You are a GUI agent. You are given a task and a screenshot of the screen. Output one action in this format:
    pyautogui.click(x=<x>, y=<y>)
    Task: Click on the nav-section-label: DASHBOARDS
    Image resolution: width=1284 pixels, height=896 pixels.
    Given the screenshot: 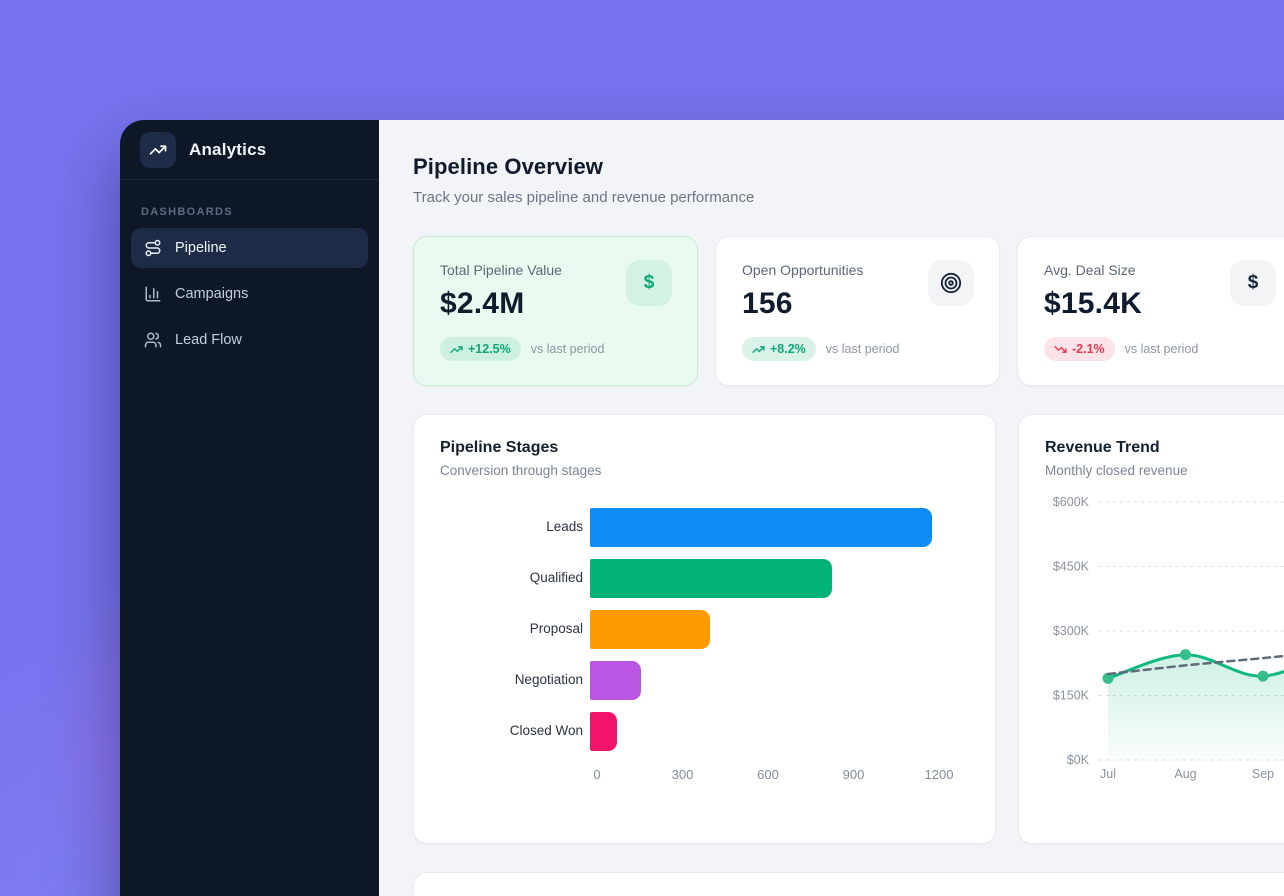 What is the action you would take?
    pyautogui.click(x=187, y=212)
    